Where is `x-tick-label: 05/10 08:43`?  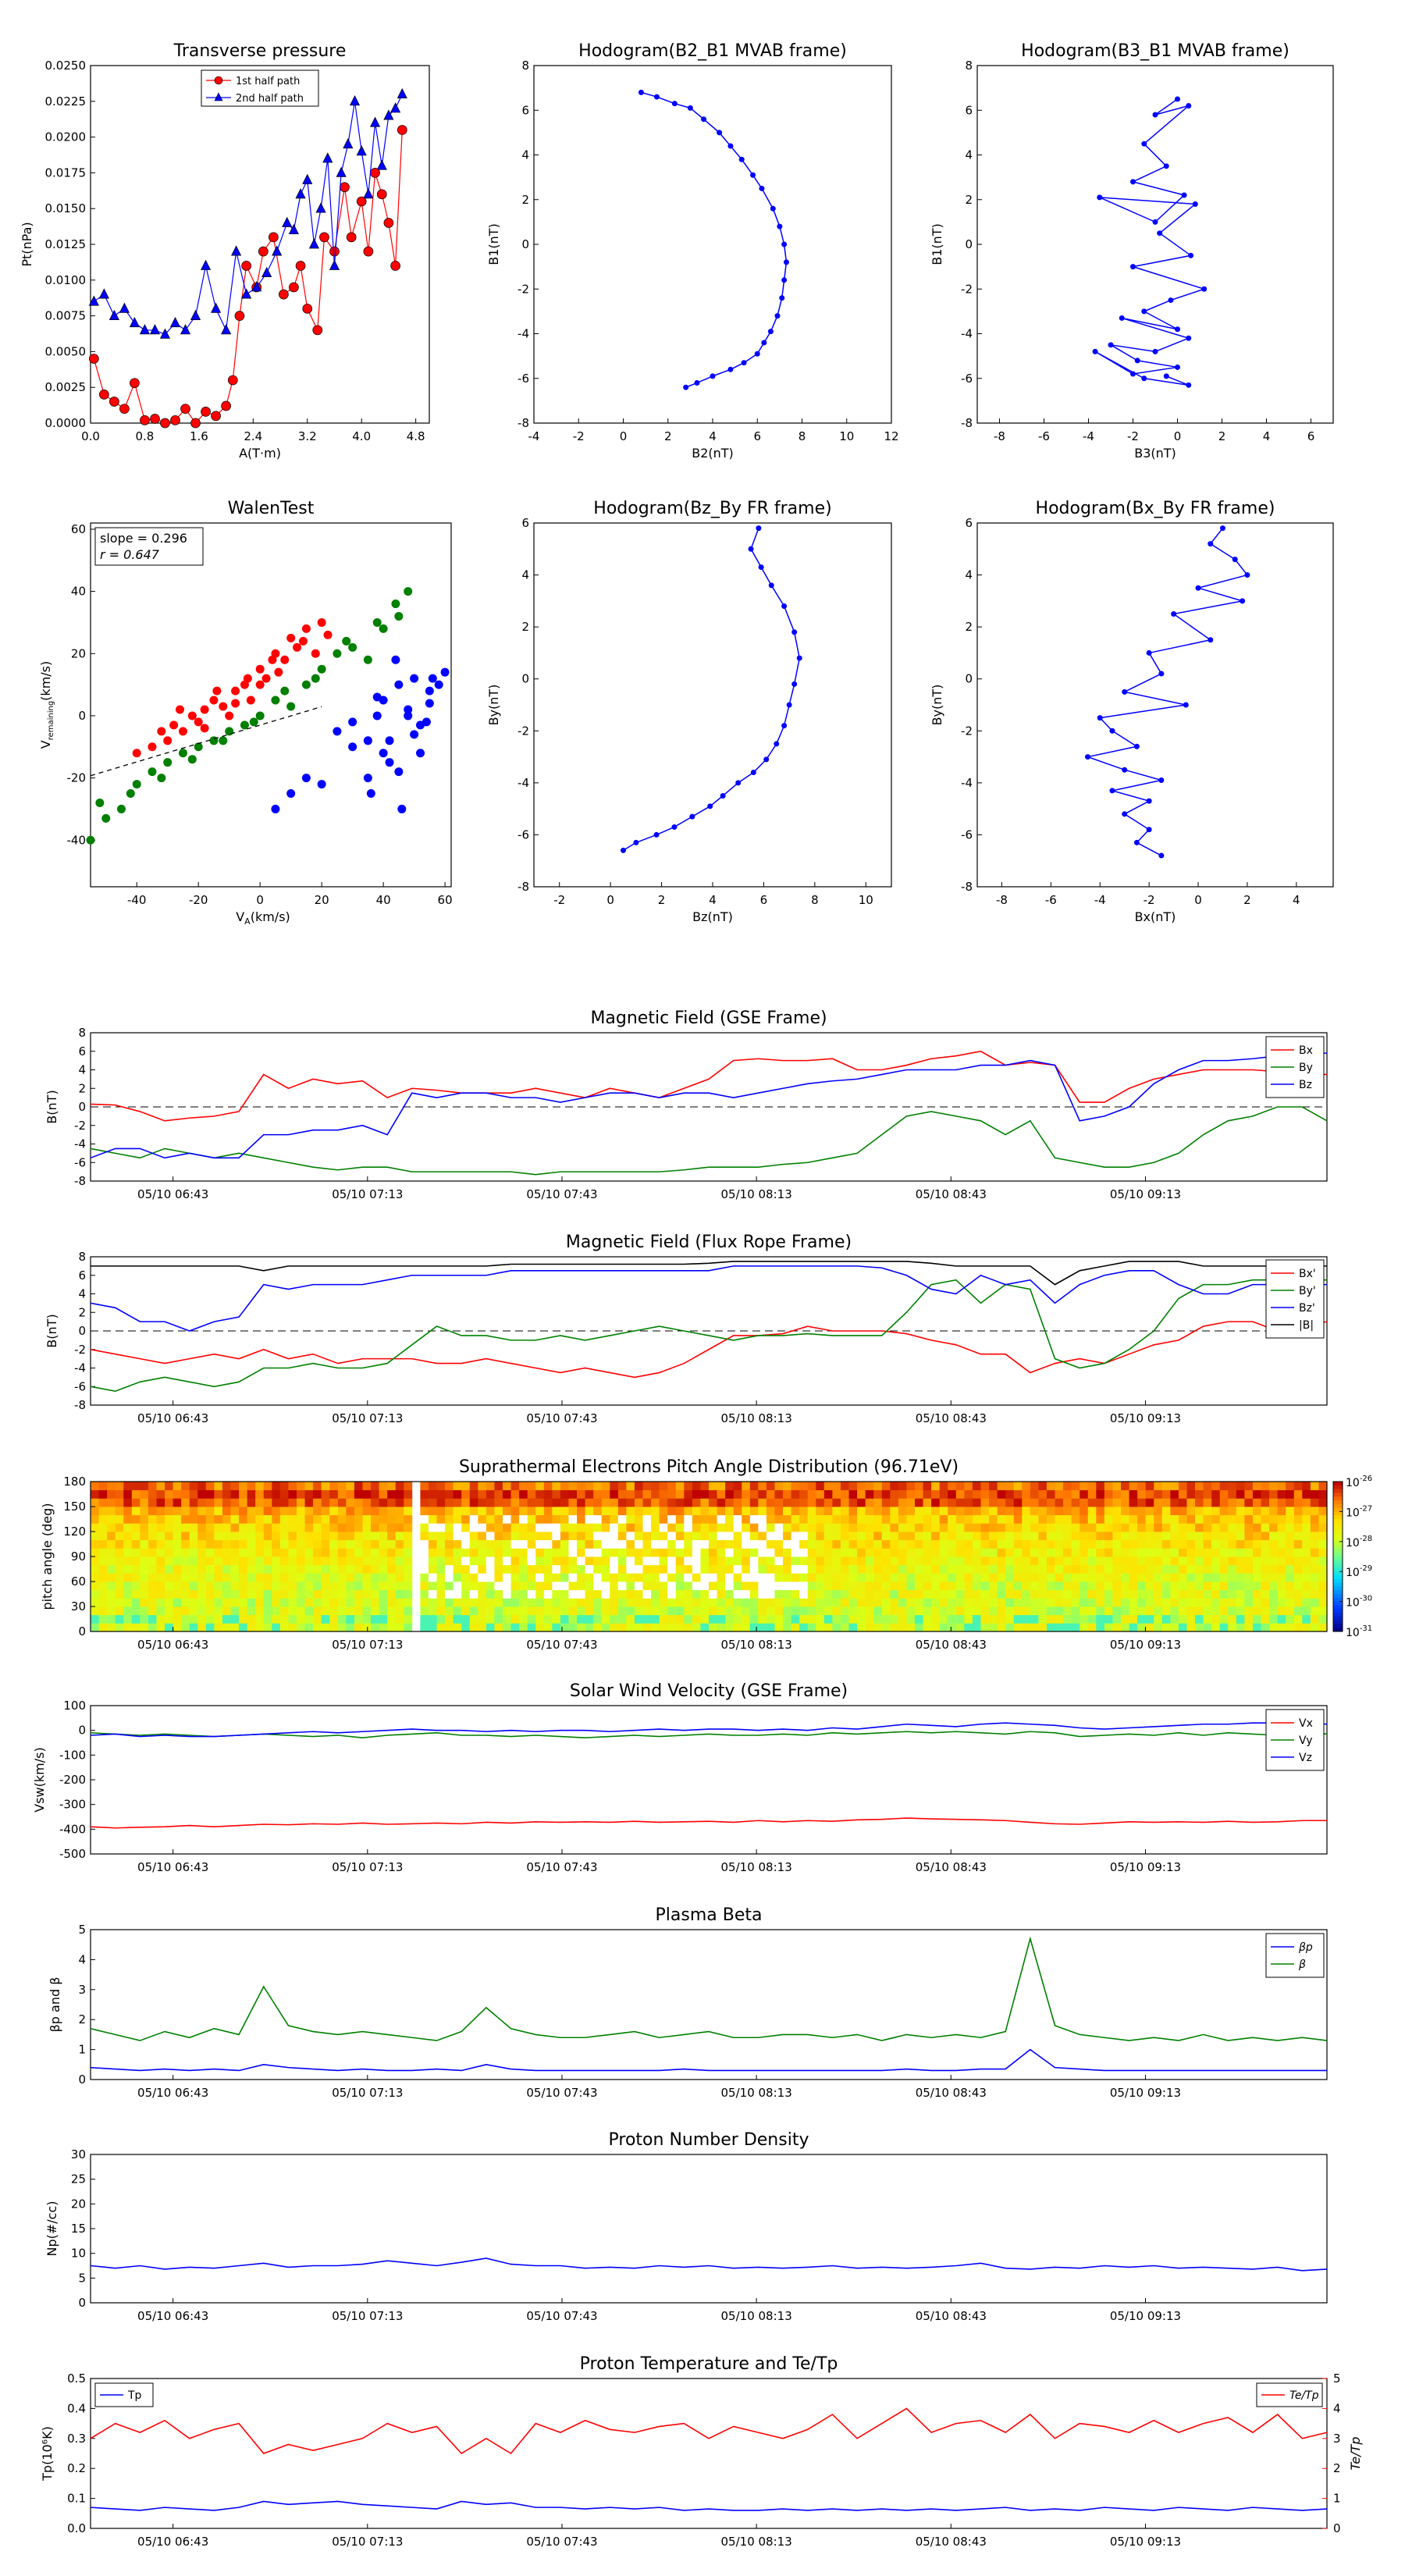 x-tick-label: 05/10 08:43 is located at coordinates (952, 2542).